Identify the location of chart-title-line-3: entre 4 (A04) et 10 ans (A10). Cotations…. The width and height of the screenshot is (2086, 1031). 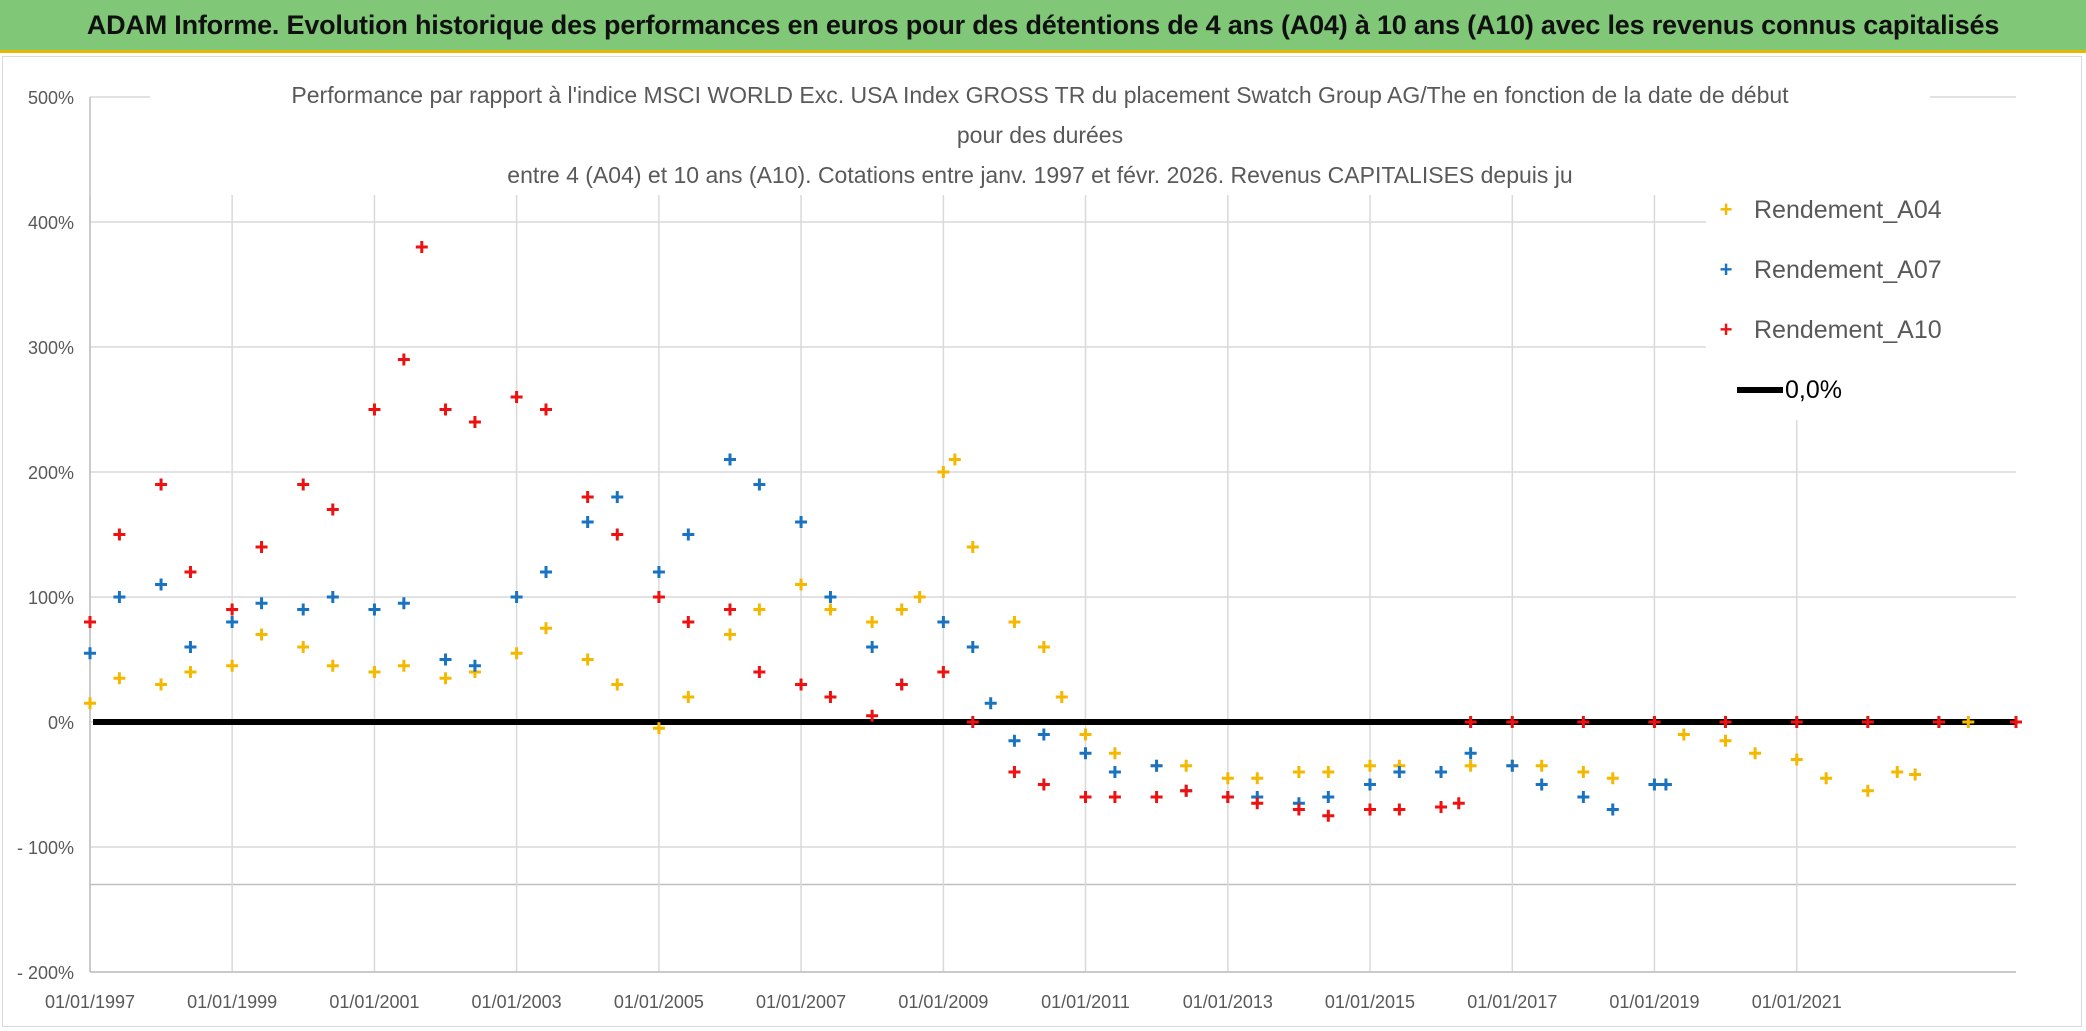
(1040, 175).